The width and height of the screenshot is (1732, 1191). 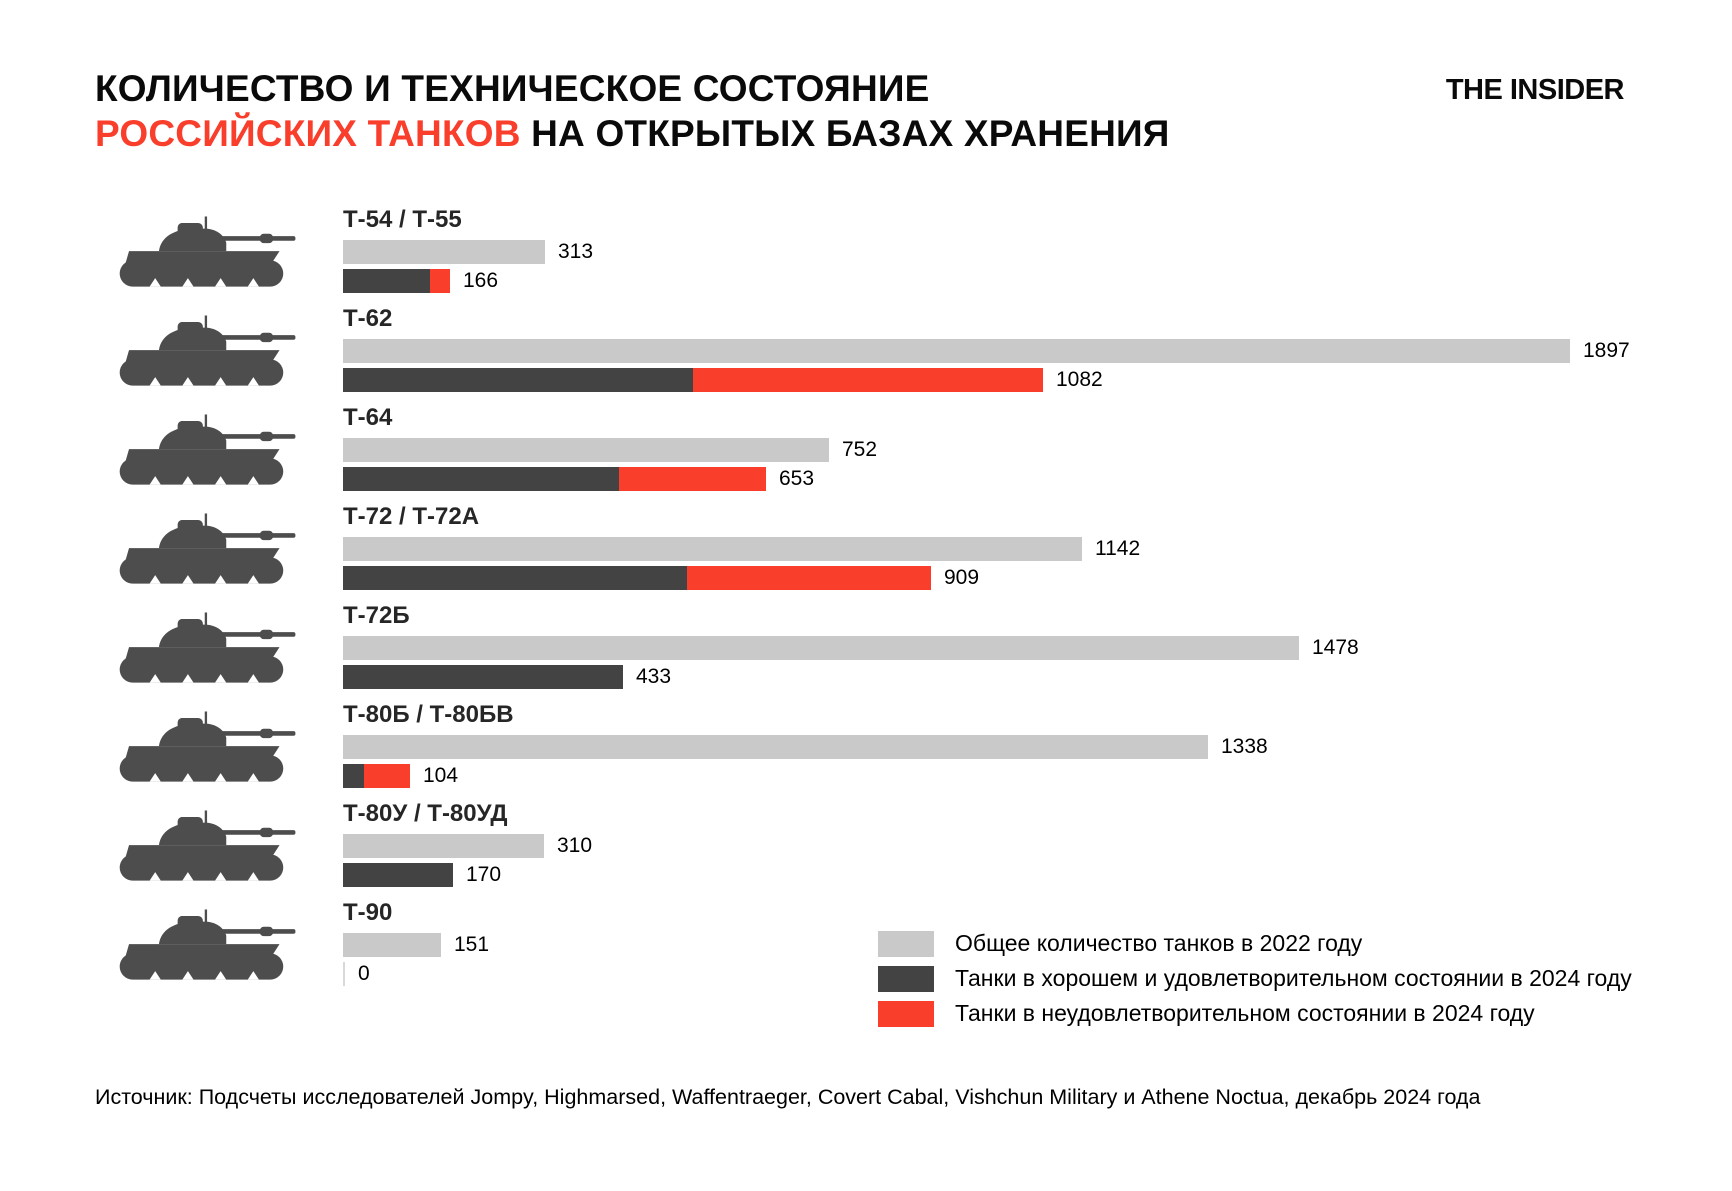 I want to click on total-2022-value: 1338, so click(x=1244, y=746).